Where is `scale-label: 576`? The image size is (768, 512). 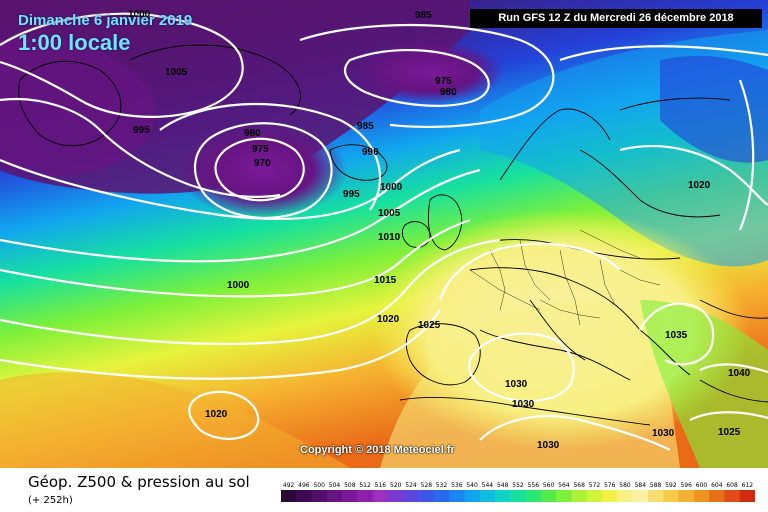 scale-label: 576 is located at coordinates (610, 485).